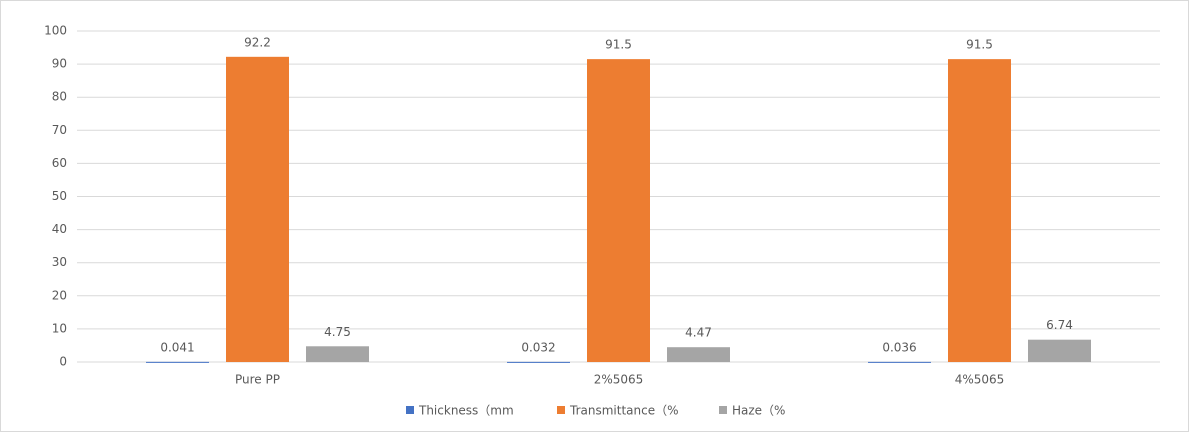 The image size is (1189, 432). What do you see at coordinates (59, 196) in the screenshot?
I see `y-tick-label: 50` at bounding box center [59, 196].